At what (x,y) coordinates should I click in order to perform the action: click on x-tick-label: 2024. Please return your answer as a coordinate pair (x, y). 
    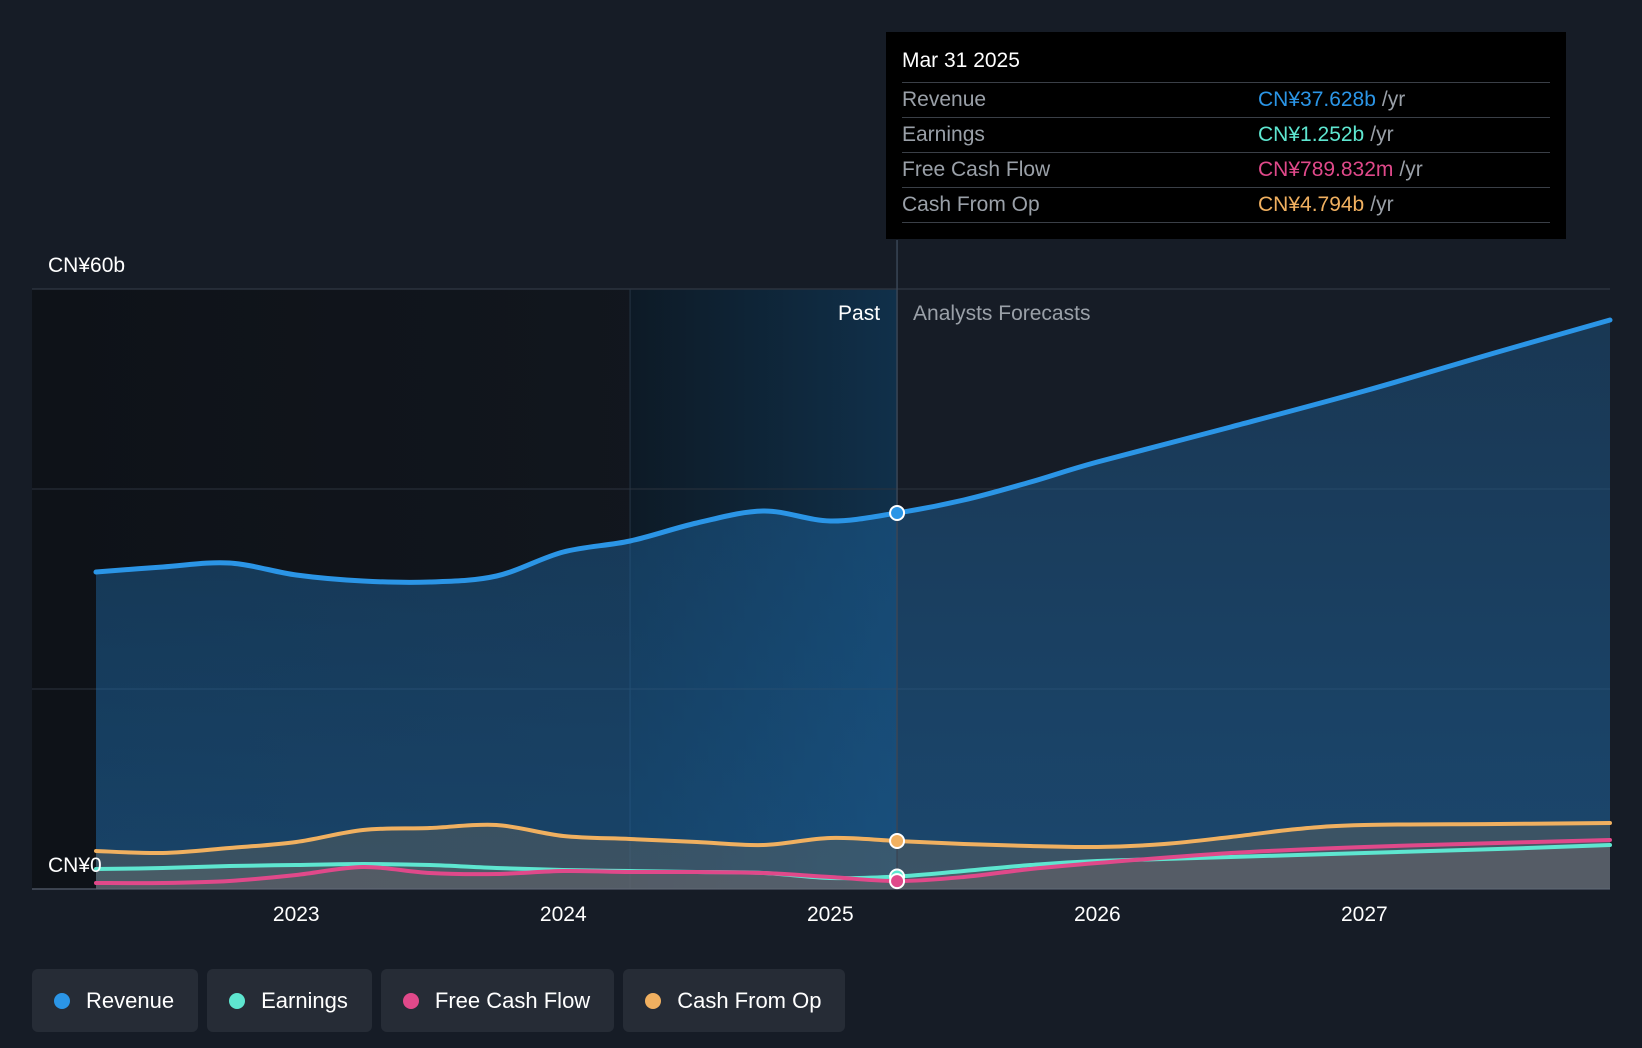
    Looking at the image, I should click on (563, 914).